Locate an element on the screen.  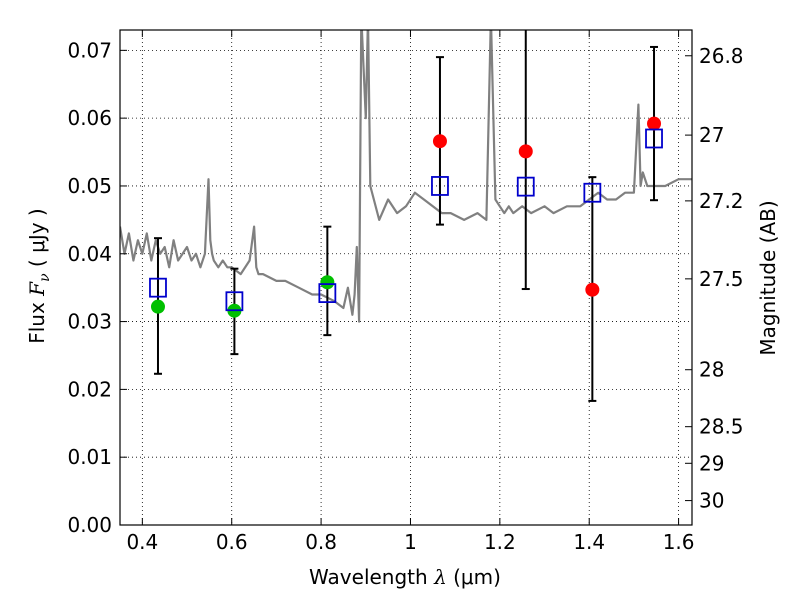
y2-tick-label: 30 is located at coordinates (711, 501).